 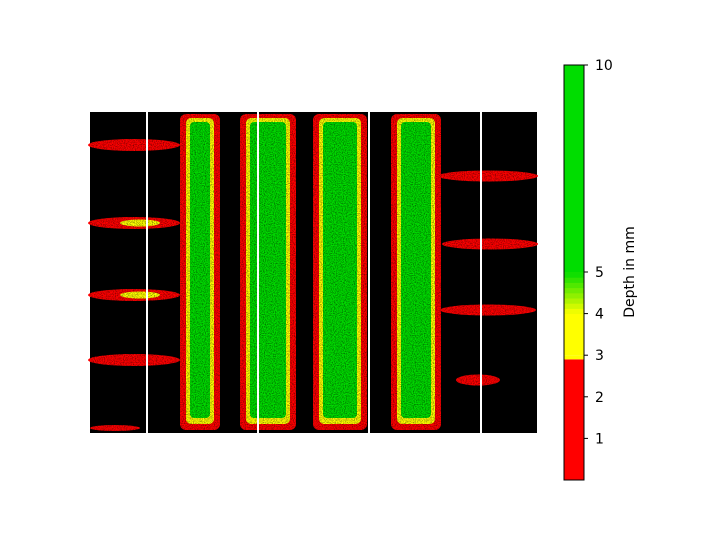 What do you see at coordinates (604, 66) in the screenshot?
I see `colorbar-tick-label: 10` at bounding box center [604, 66].